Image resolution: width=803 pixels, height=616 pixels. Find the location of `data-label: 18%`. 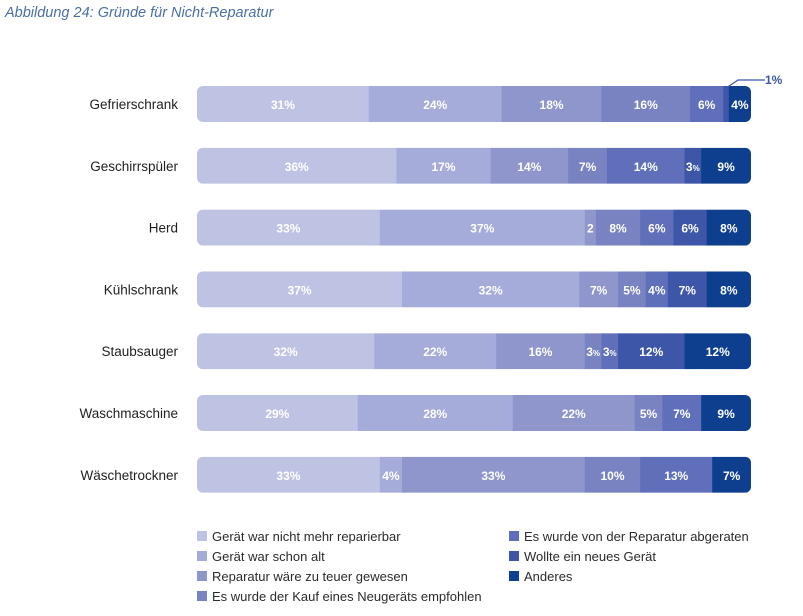

data-label: 18% is located at coordinates (552, 105).